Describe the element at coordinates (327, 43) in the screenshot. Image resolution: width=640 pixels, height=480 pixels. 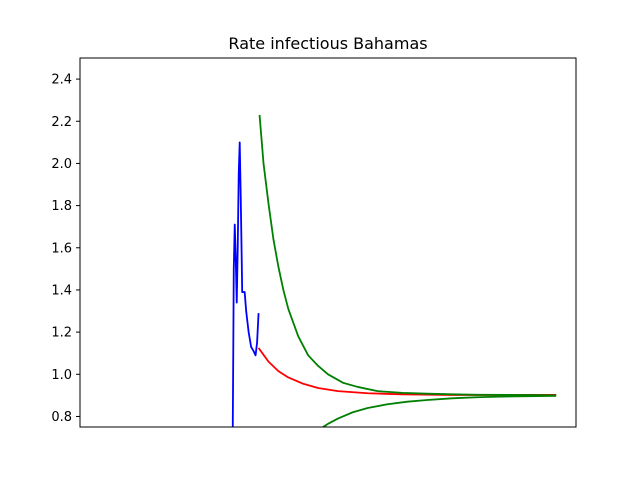
I see `chart-title: Rate infectious Bahamas` at that location.